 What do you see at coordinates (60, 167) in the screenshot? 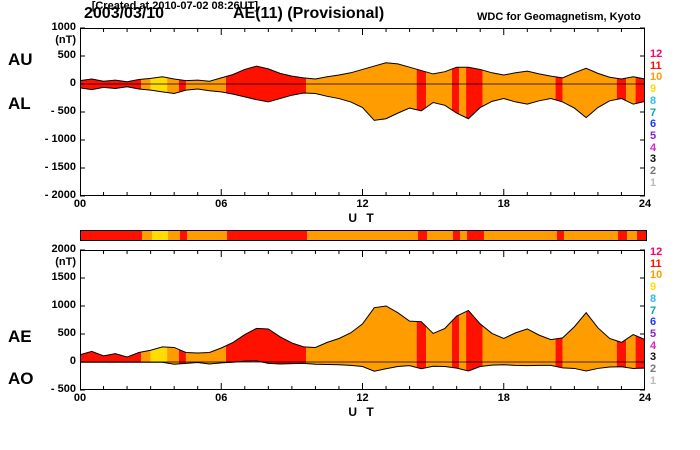
I see `y-tick-label: - 1500` at bounding box center [60, 167].